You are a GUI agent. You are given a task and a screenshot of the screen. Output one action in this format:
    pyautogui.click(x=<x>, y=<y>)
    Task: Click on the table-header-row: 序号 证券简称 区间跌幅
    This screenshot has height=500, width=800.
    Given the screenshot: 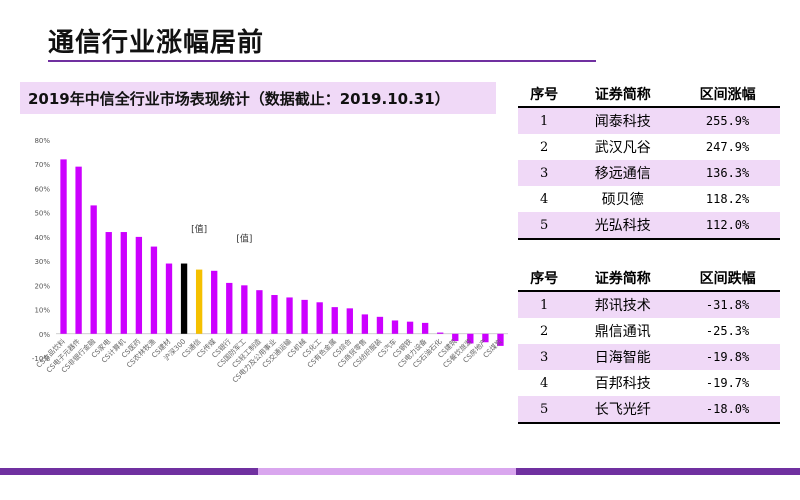 What is the action you would take?
    pyautogui.click(x=649, y=279)
    